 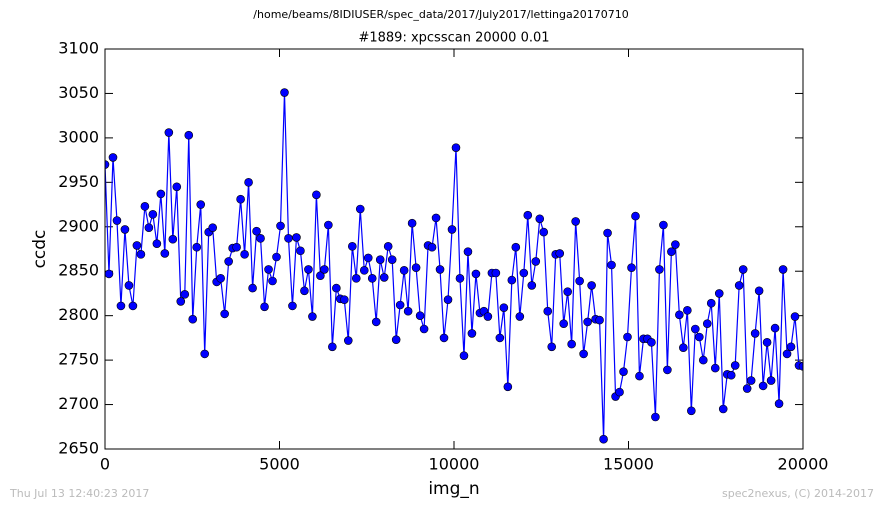 I want to click on y-tick-label: 2750, so click(x=78, y=359).